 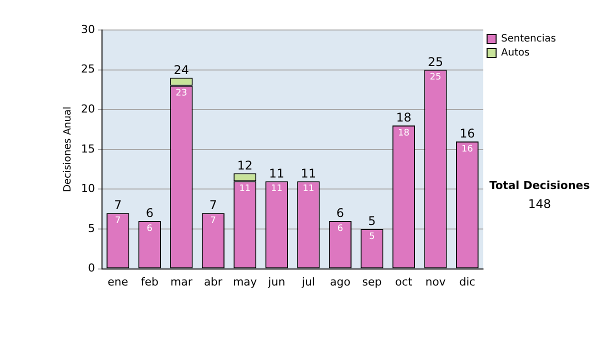 What do you see at coordinates (467, 133) in the screenshot?
I see `total-label: 16` at bounding box center [467, 133].